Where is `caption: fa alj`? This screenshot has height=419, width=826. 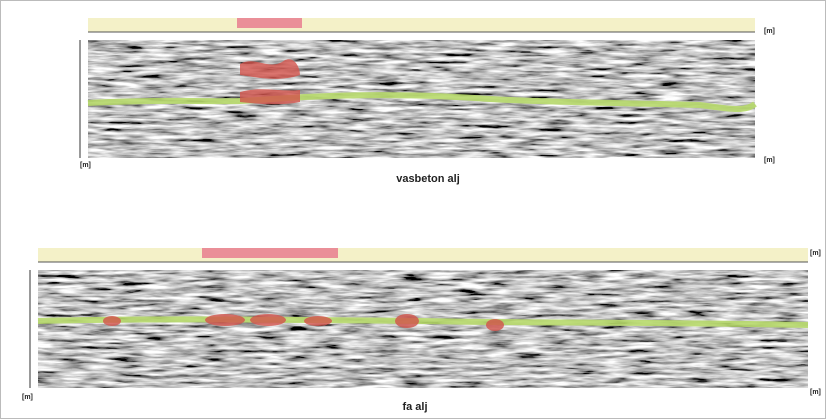 caption: fa alj is located at coordinates (414, 407).